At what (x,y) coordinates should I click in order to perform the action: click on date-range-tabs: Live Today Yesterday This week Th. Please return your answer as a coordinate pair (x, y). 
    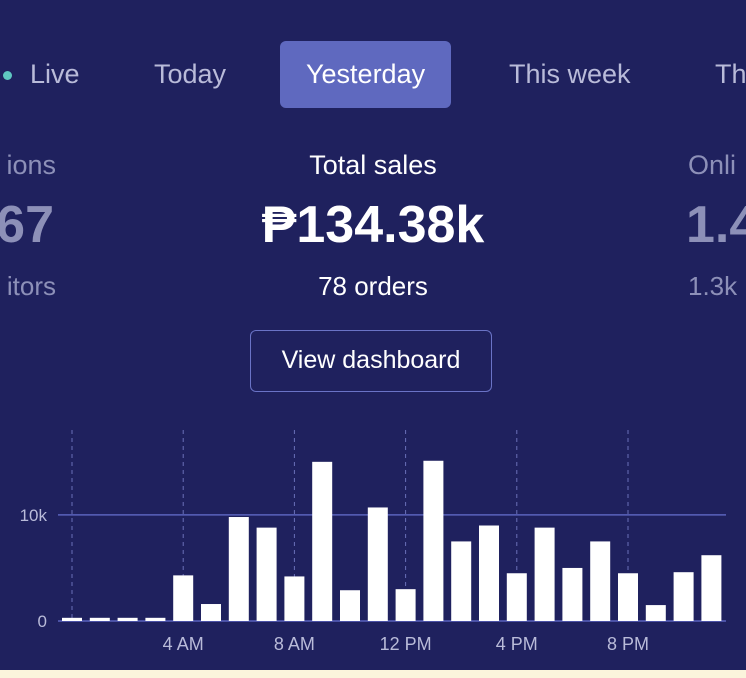
    Looking at the image, I should click on (373, 74).